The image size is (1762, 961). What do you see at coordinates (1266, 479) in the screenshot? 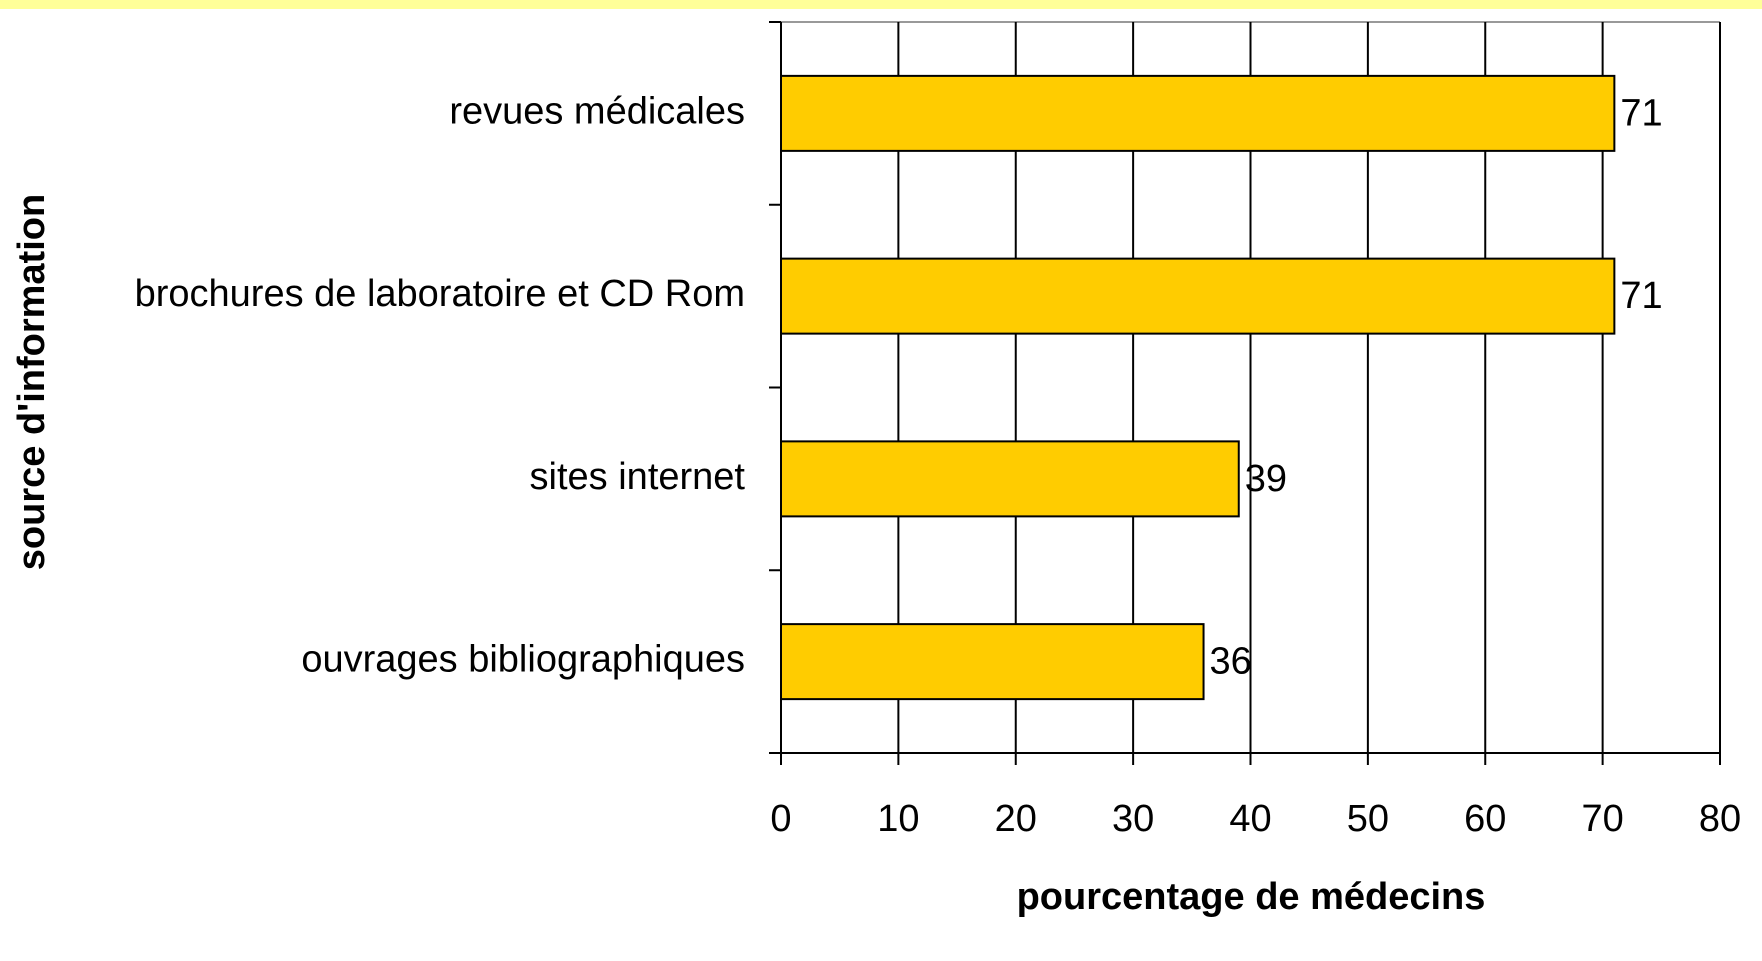
I see `value-label: 39` at bounding box center [1266, 479].